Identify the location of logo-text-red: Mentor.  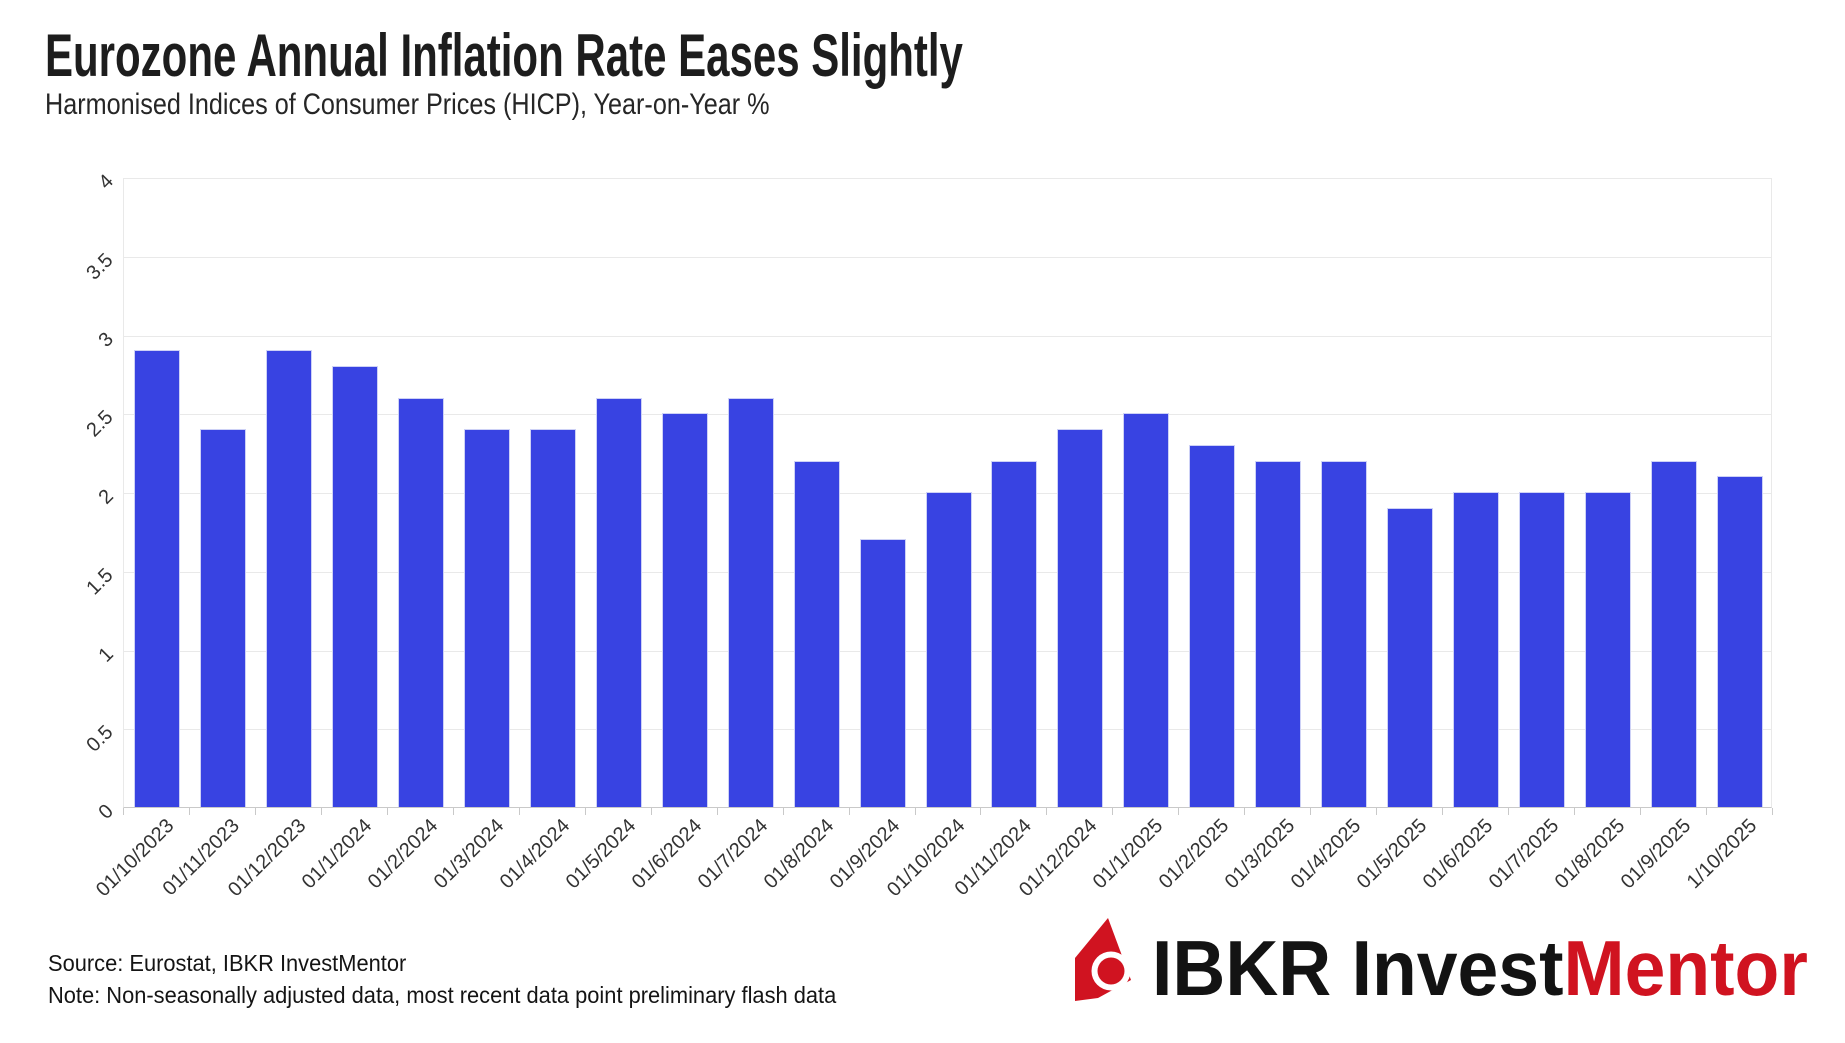
(1685, 968).